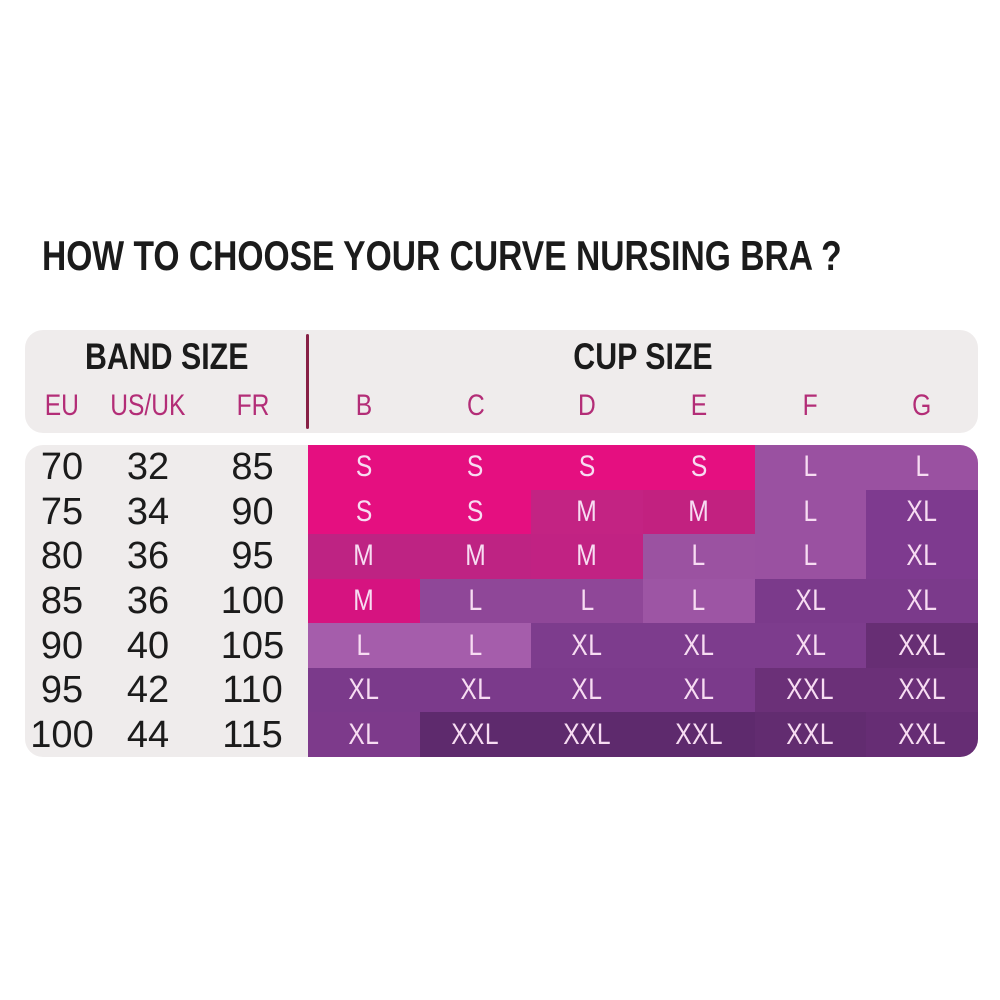  I want to click on header-divider-line, so click(307, 381).